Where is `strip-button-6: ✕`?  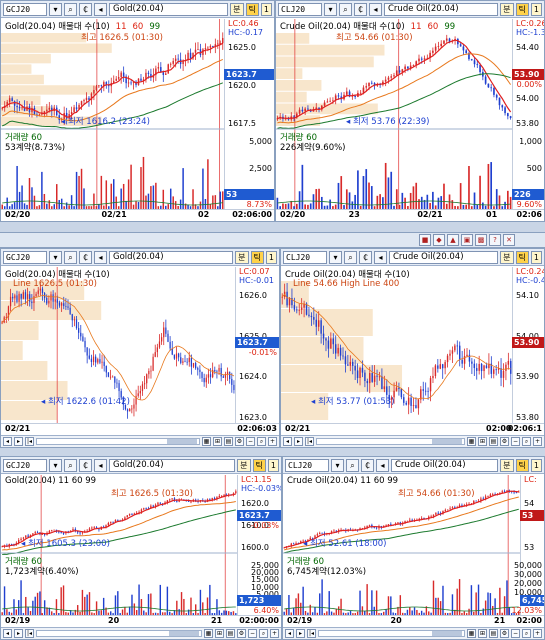
strip-button-6: ✕ is located at coordinates (509, 240).